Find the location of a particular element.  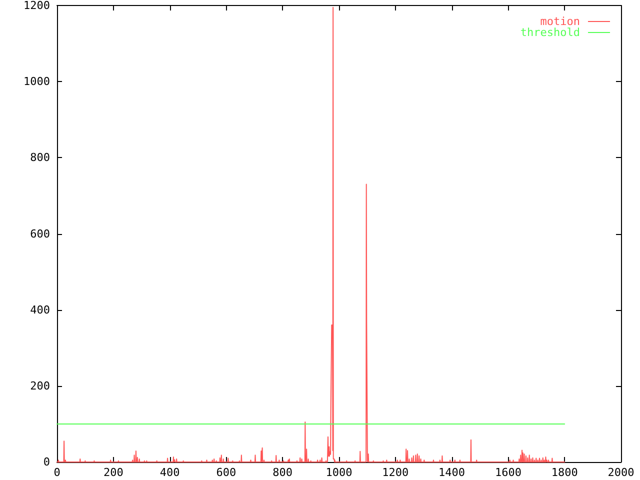

y-tick-label: 200 is located at coordinates (40, 385).